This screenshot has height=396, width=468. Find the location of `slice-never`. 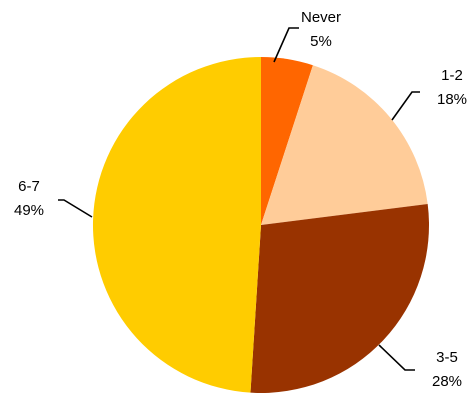

slice-never is located at coordinates (287, 141).